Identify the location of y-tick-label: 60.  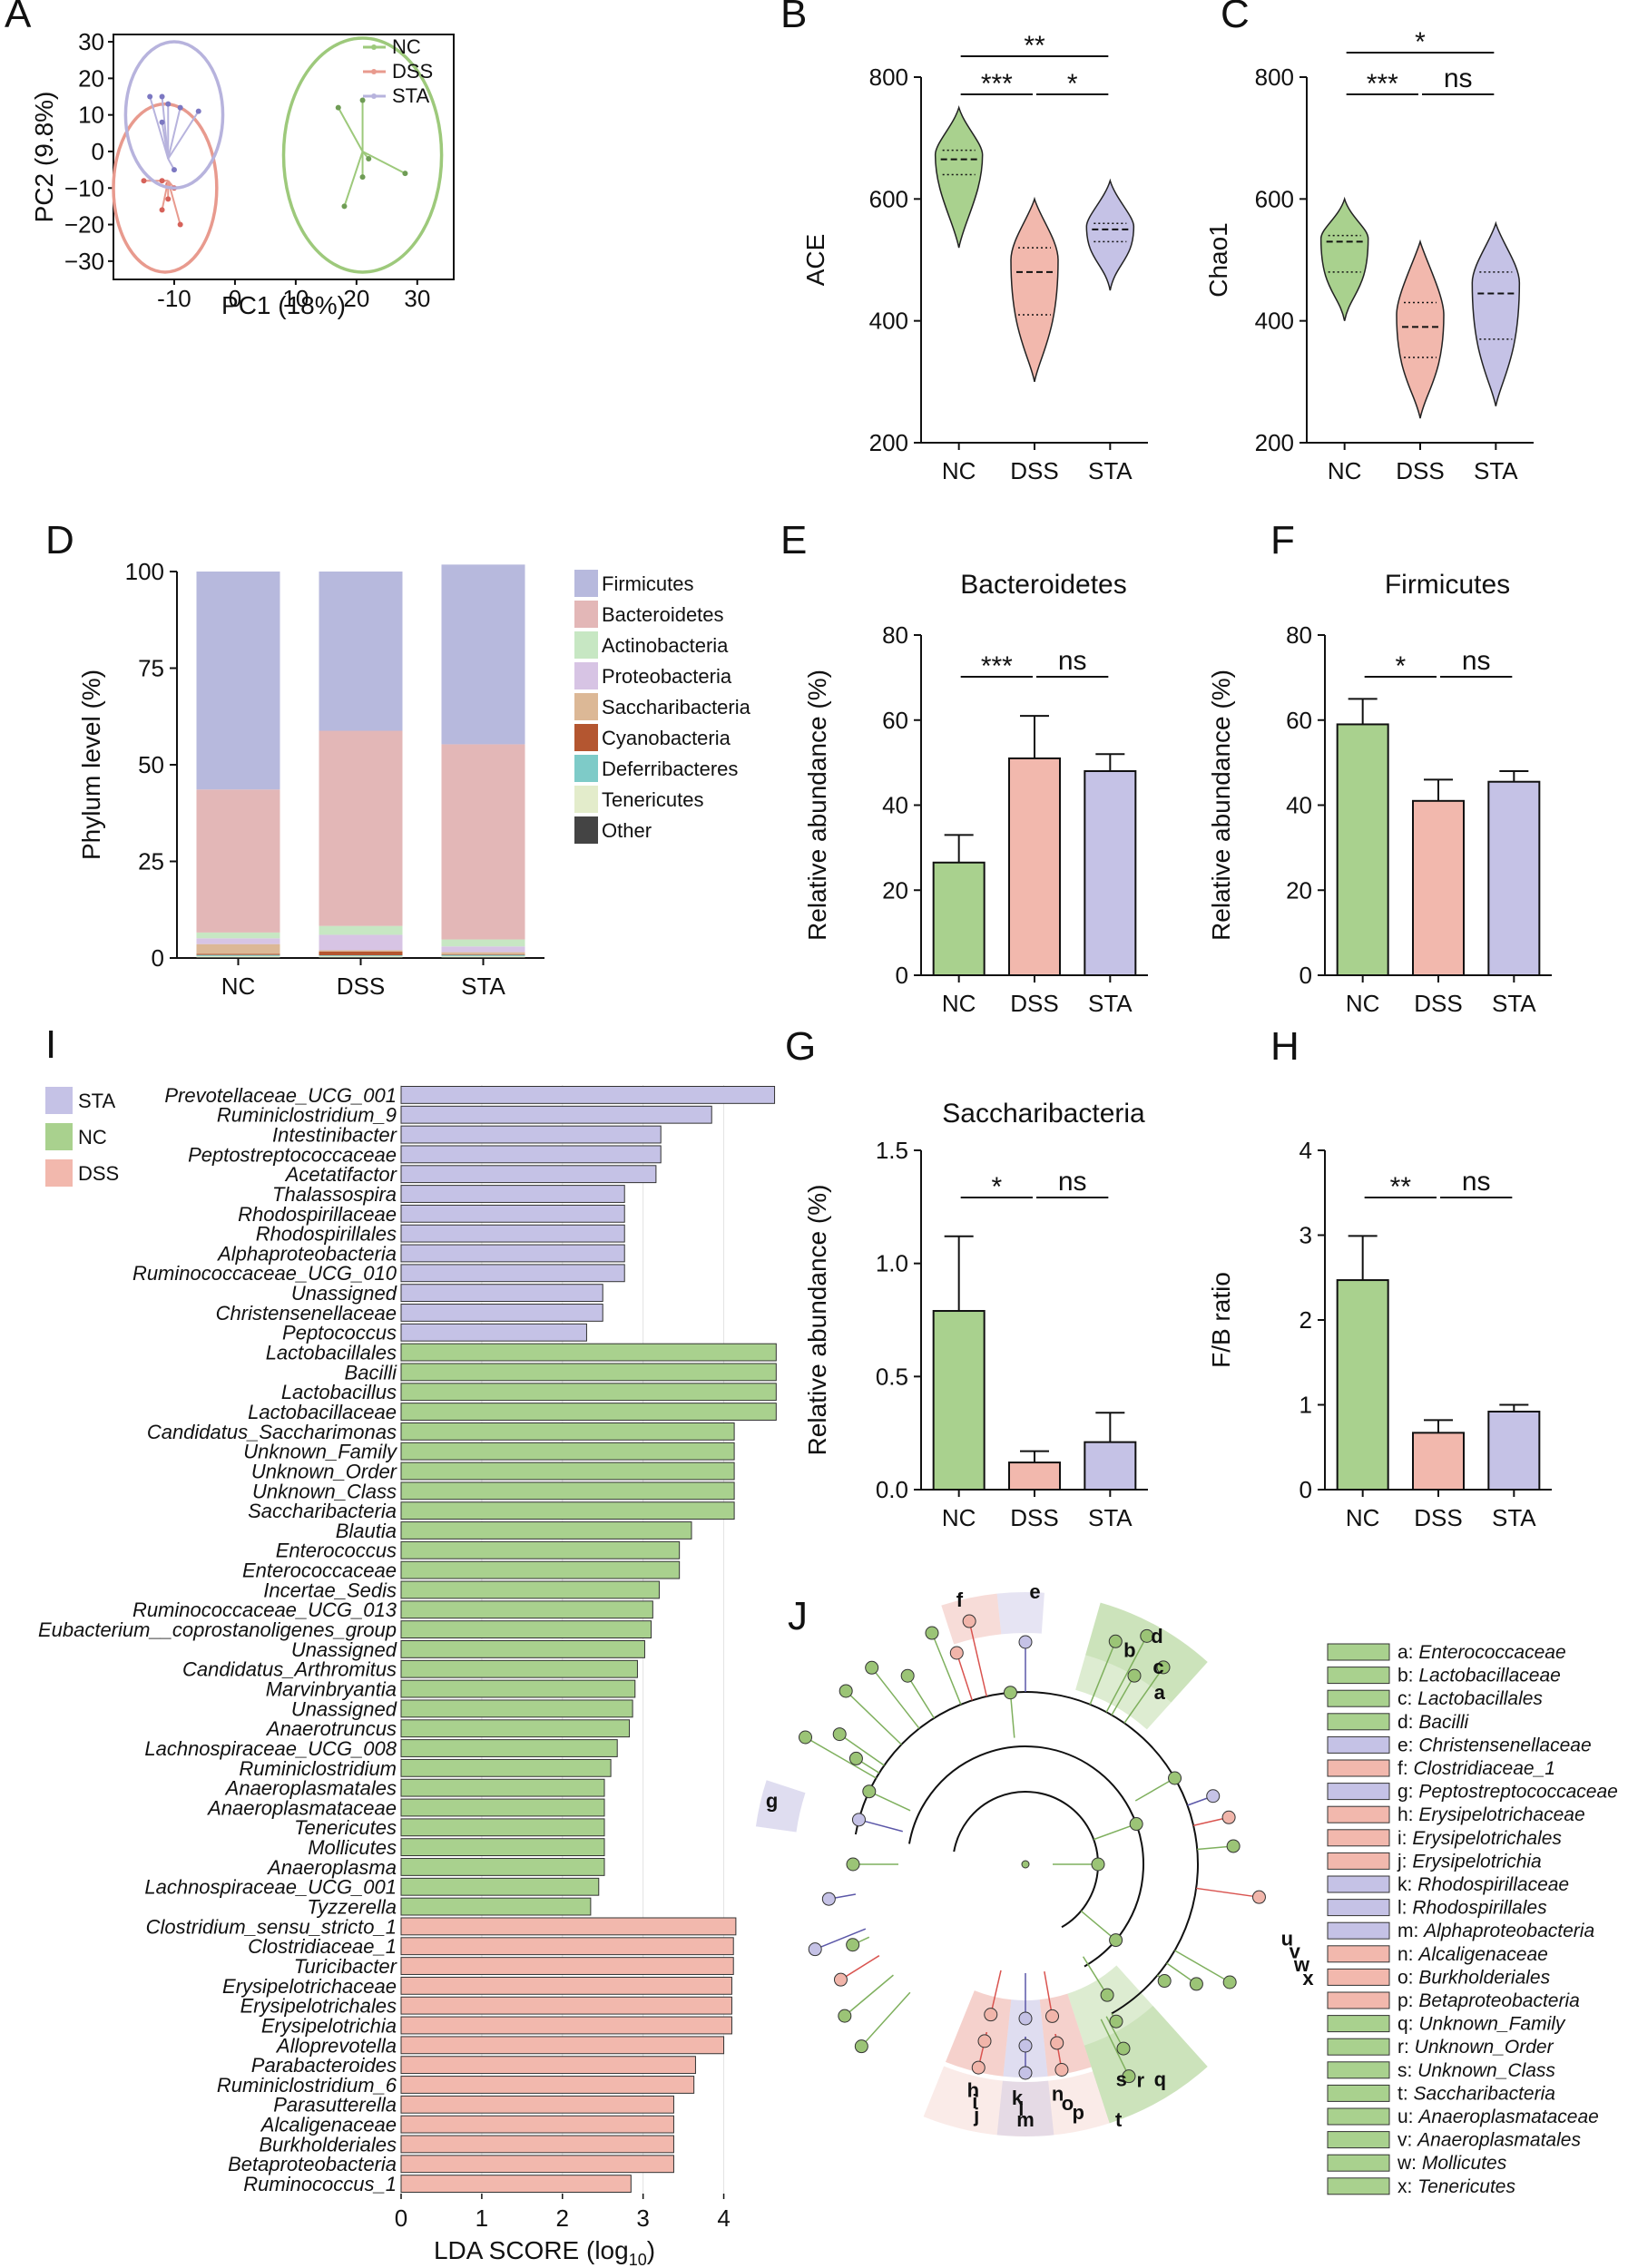
(895, 720).